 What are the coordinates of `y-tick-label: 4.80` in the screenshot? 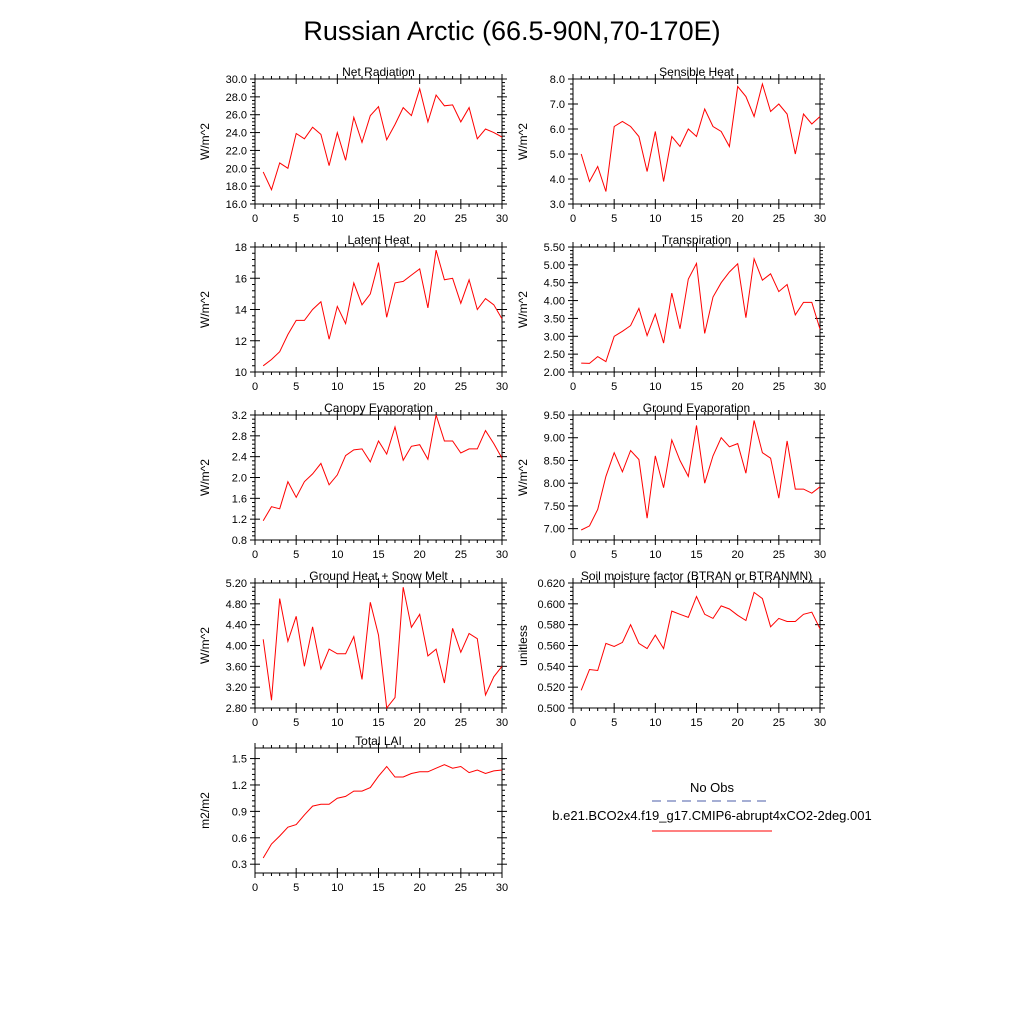 It's located at (236, 605).